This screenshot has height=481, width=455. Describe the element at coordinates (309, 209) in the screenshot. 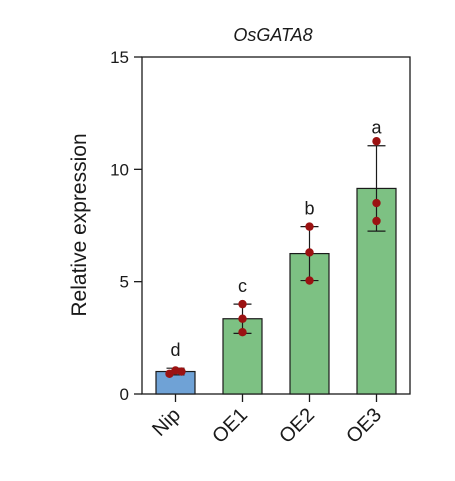

I see `significance-letter: b` at that location.